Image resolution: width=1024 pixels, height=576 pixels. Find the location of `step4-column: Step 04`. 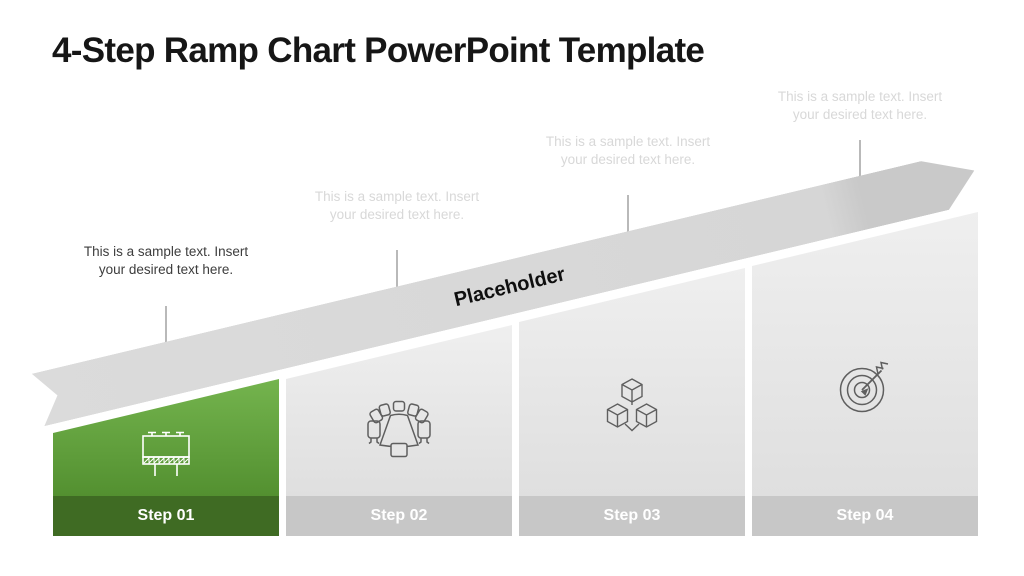

step4-column: Step 04 is located at coordinates (865, 374).